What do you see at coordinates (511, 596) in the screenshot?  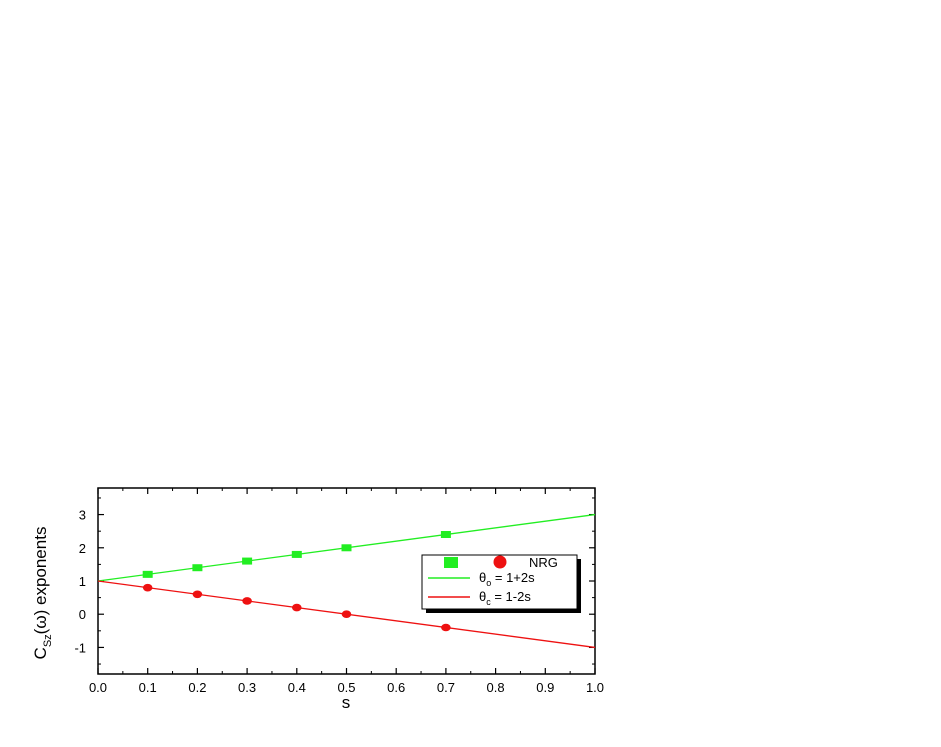 I see `legend-theta-c-text: = 1-2s` at bounding box center [511, 596].